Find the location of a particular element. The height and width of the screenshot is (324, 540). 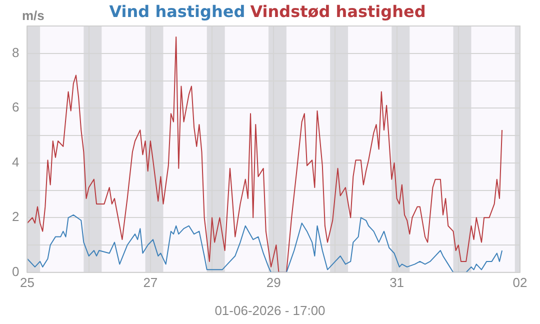

text: Vind hastighed is located at coordinates (177, 11).